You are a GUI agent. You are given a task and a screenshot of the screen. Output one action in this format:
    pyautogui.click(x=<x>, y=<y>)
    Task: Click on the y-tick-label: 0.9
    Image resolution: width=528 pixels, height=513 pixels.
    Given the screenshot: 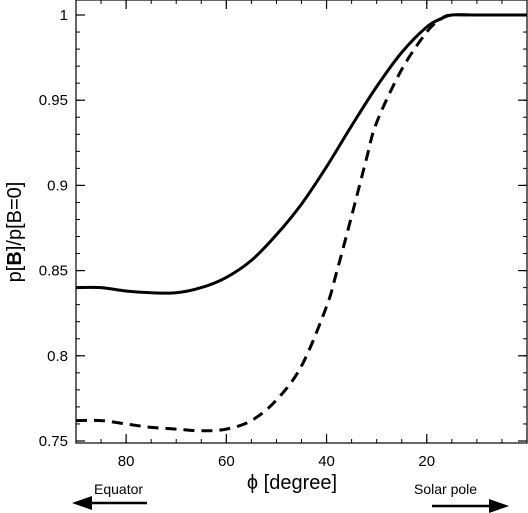 What is the action you would take?
    pyautogui.click(x=57, y=185)
    